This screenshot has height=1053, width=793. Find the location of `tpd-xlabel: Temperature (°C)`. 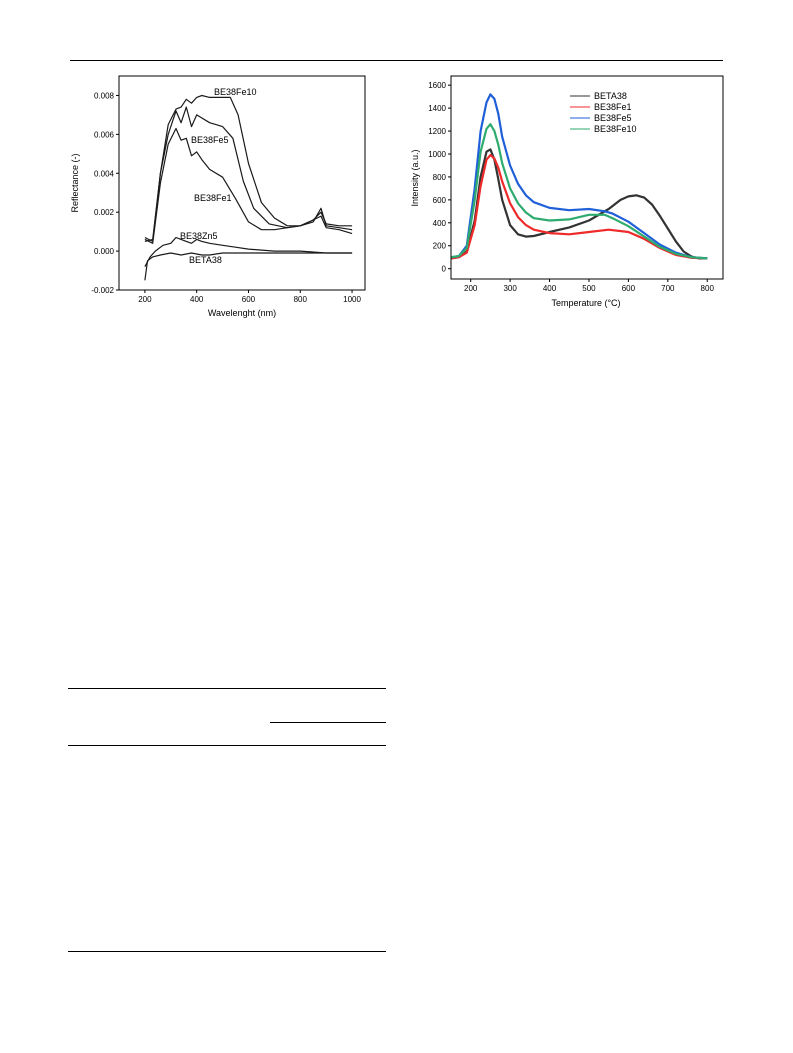

tpd-xlabel: Temperature (°C) is located at coordinates (585, 303).